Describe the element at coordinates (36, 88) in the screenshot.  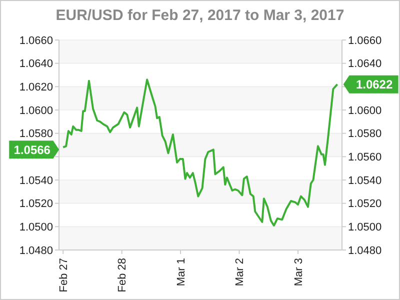
I see `y-tick-label: 1.0620` at that location.